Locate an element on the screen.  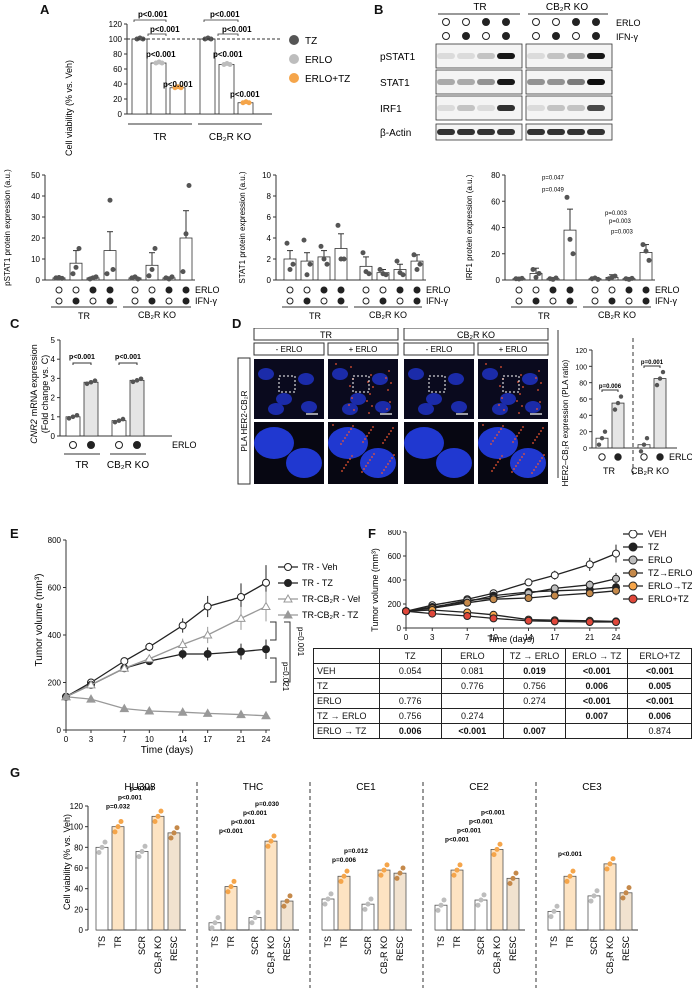
a-p6: p<0.001 is located at coordinates (237, 29).